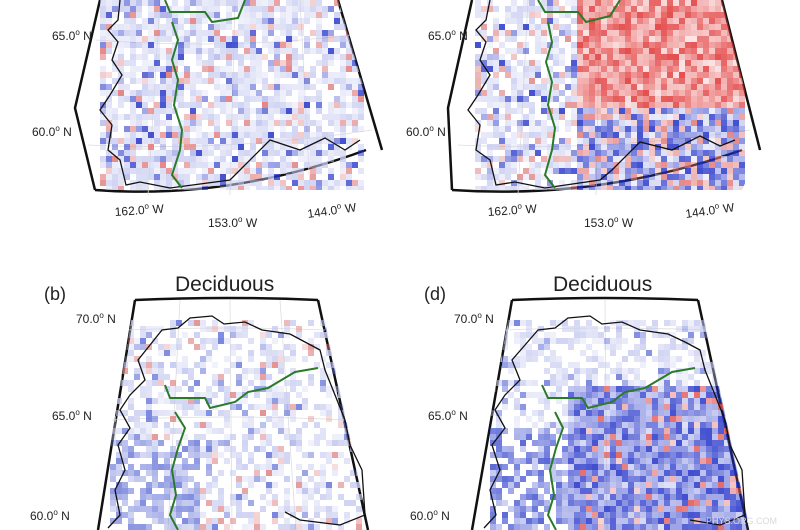 The height and width of the screenshot is (530, 800). What do you see at coordinates (55, 294) in the screenshot?
I see `panel-letter: (b)` at bounding box center [55, 294].